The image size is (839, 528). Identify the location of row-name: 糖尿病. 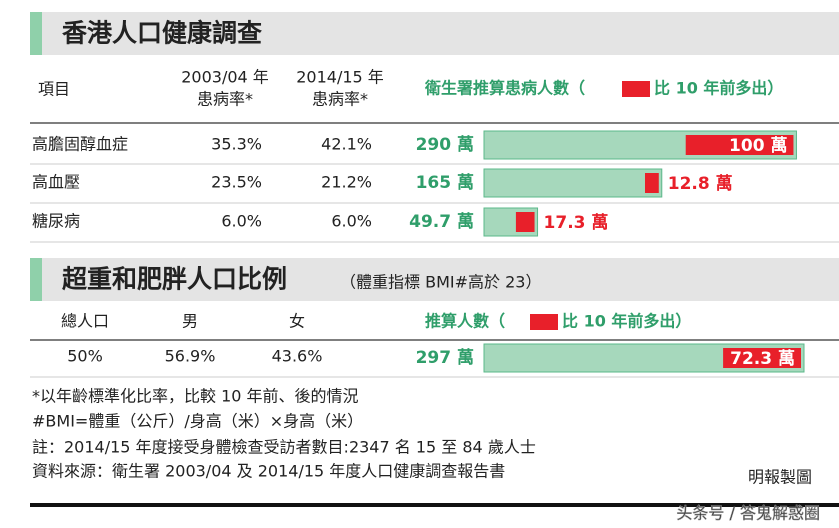
(56, 221).